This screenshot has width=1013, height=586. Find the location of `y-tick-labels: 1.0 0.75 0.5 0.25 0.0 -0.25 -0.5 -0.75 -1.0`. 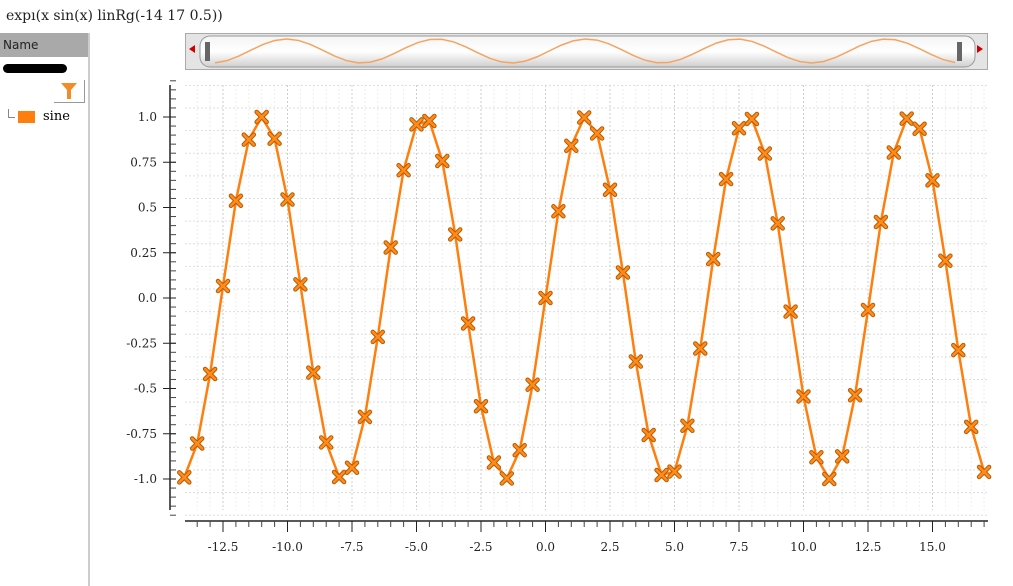

y-tick-labels: 1.0 0.75 0.5 0.25 0.0 -0.25 -0.5 -0.75 -1.0 is located at coordinates (141, 298).